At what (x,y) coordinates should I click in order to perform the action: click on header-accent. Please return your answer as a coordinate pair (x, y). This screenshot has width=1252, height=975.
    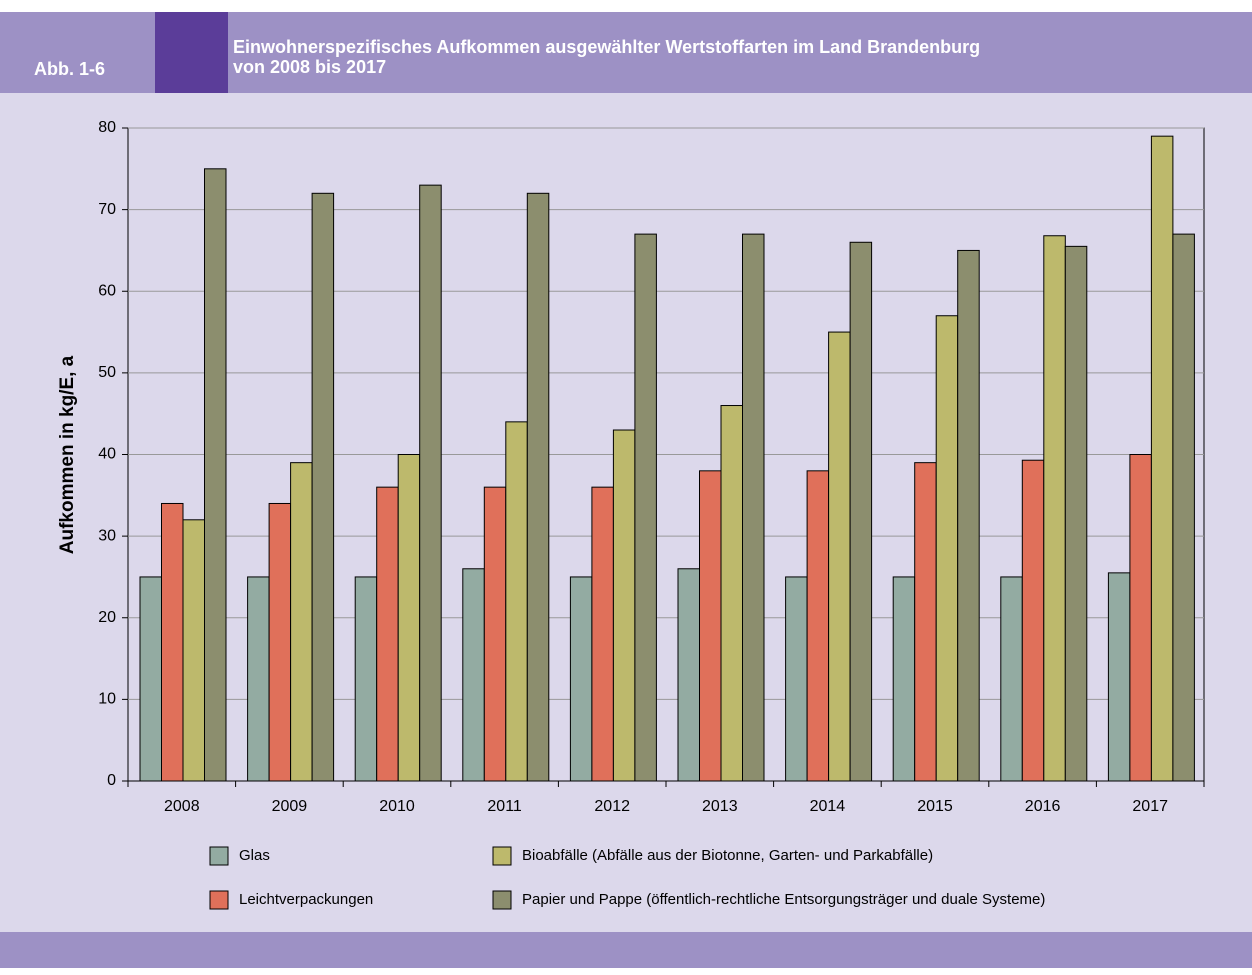
    Looking at the image, I should click on (191, 52).